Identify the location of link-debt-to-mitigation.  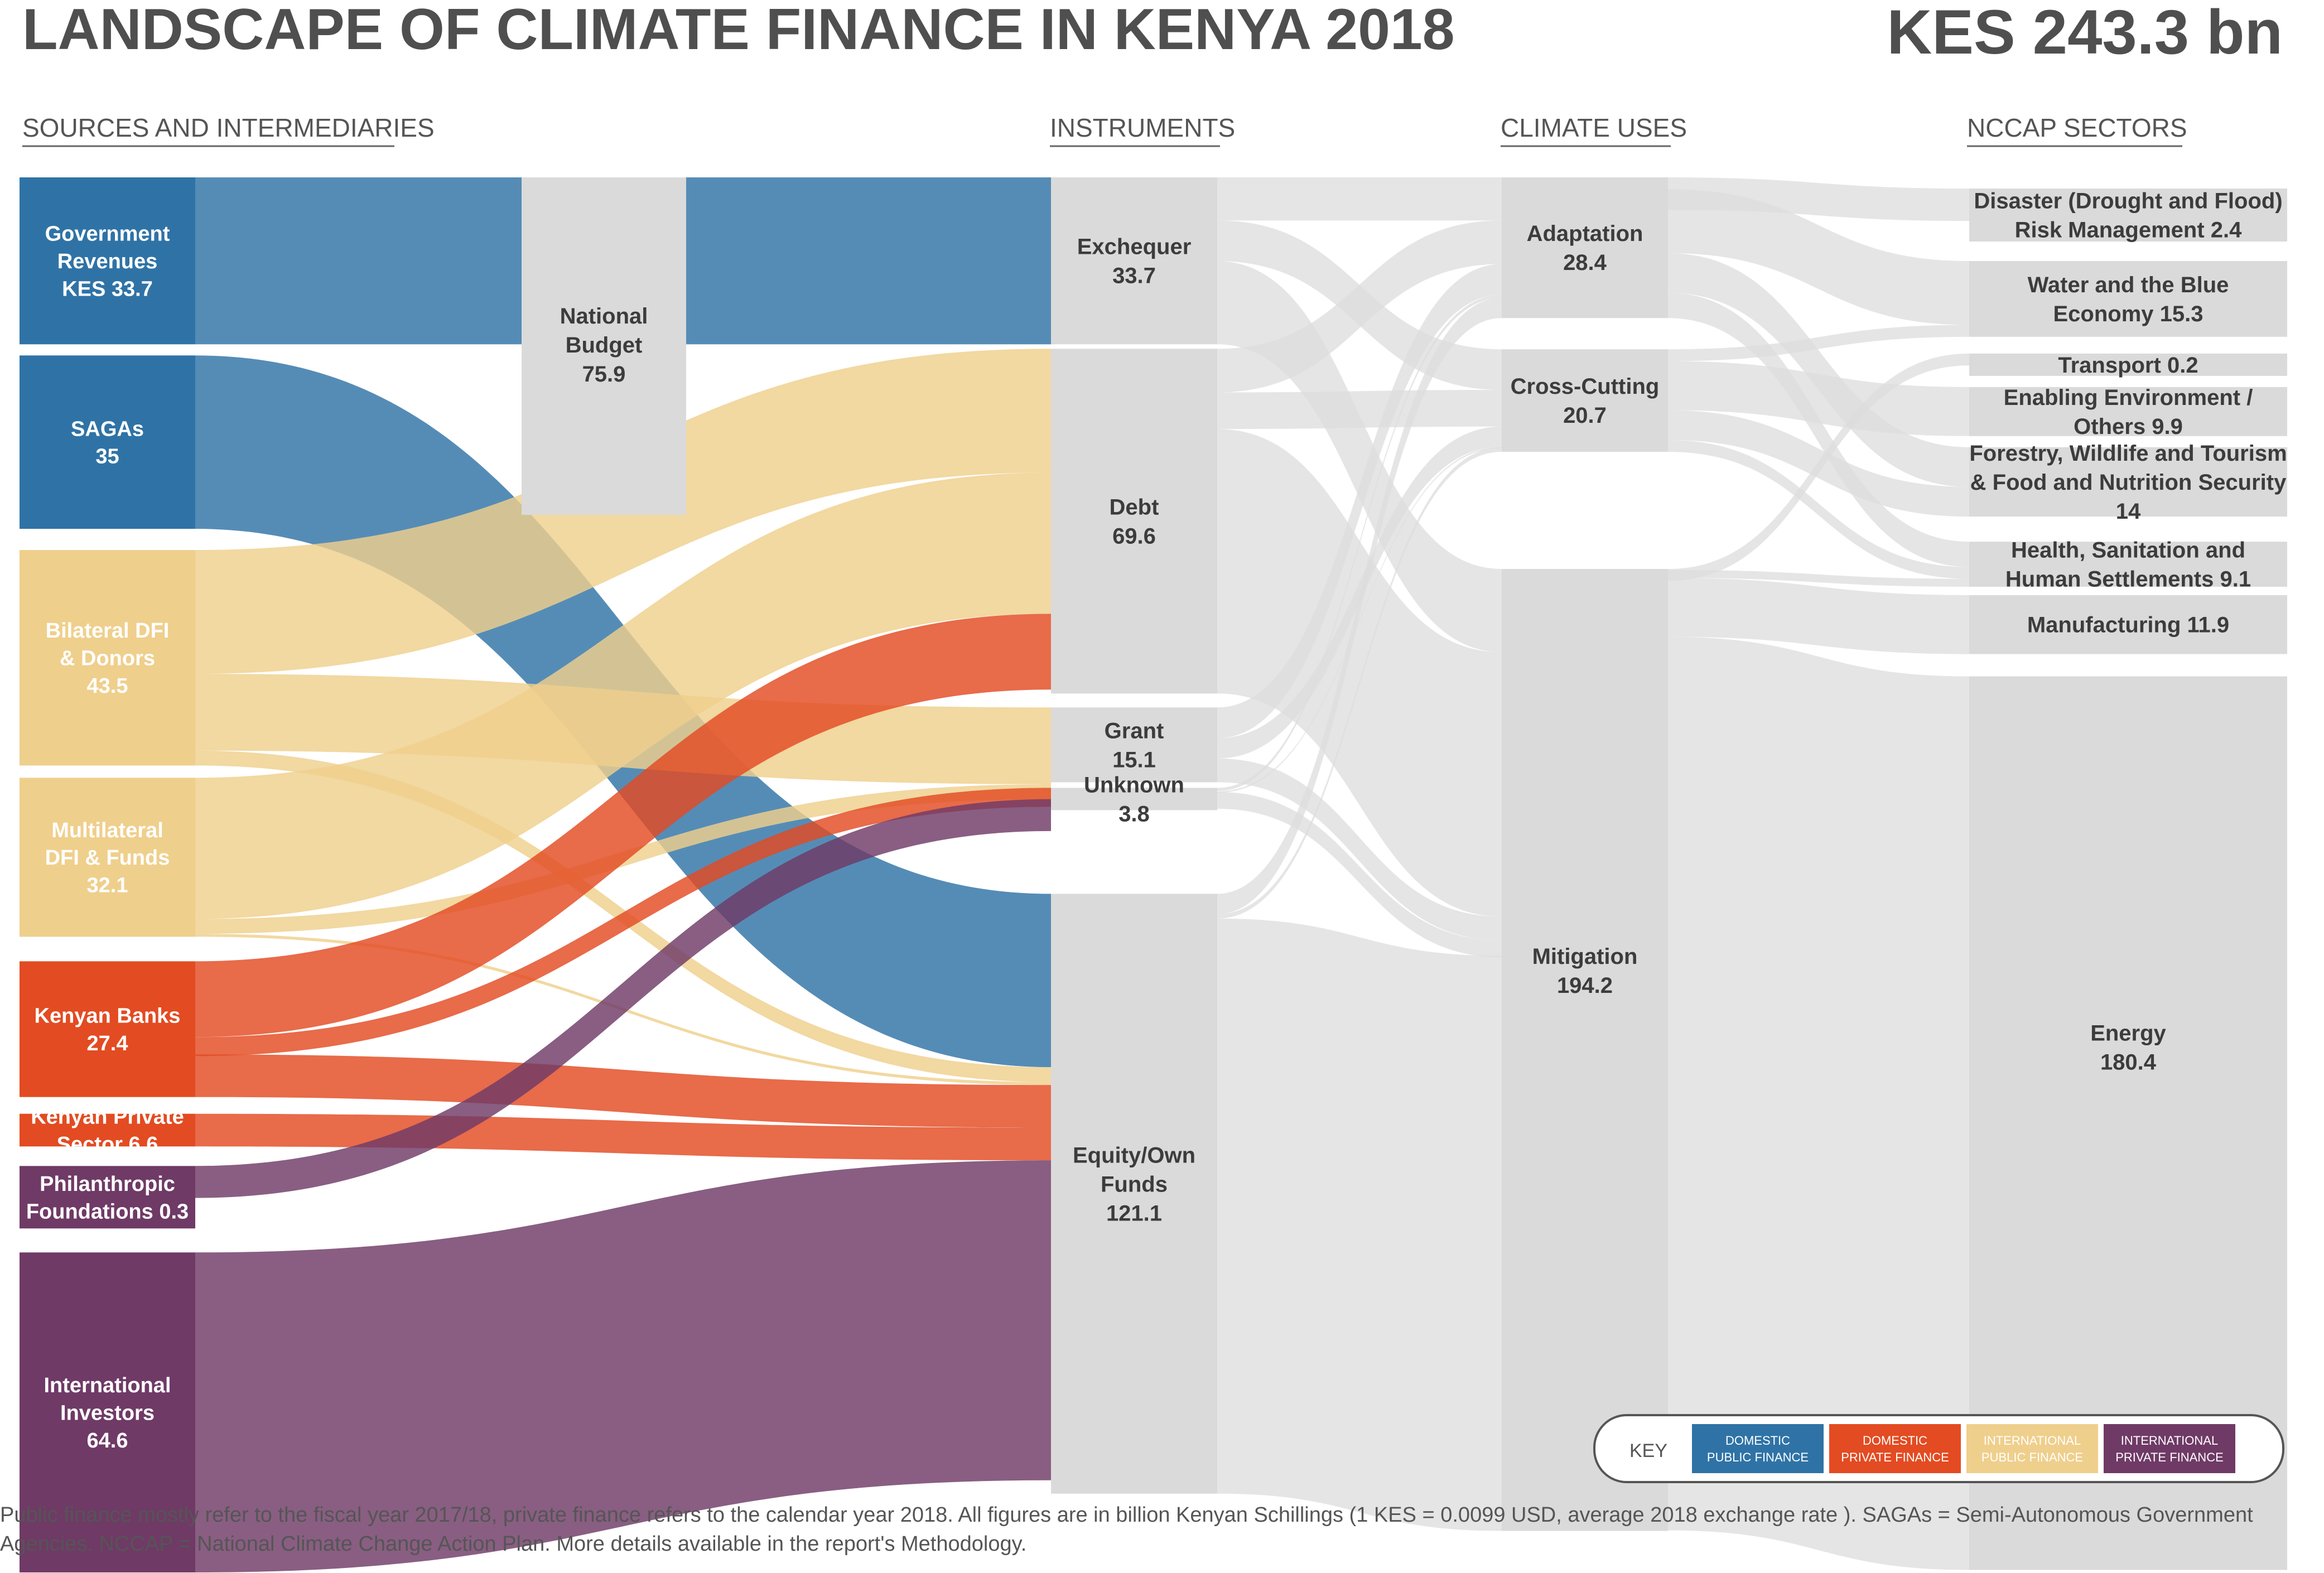
(1359, 673).